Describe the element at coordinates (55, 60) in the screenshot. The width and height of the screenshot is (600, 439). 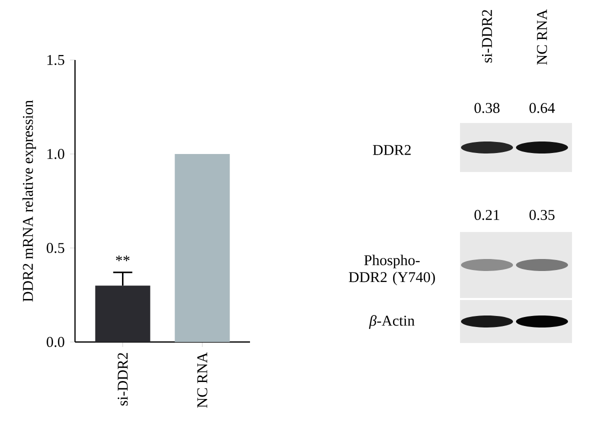
I see `y-tick-label: 1.5` at that location.